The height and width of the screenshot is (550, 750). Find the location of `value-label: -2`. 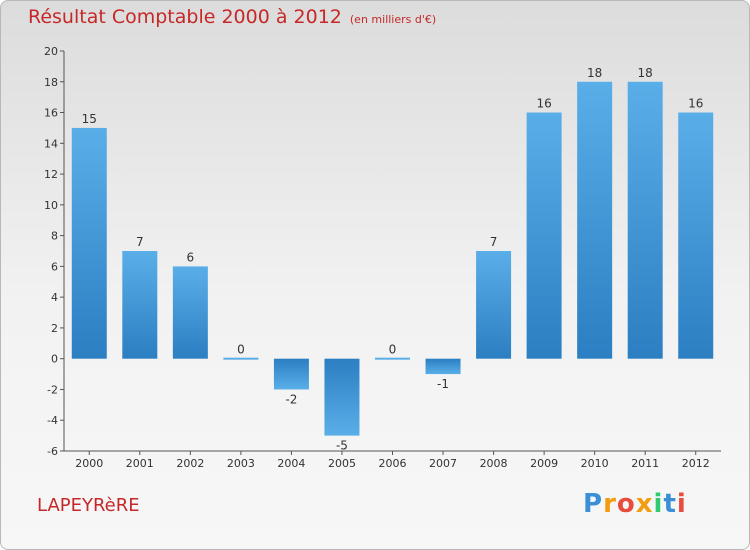

value-label: -2 is located at coordinates (291, 399).